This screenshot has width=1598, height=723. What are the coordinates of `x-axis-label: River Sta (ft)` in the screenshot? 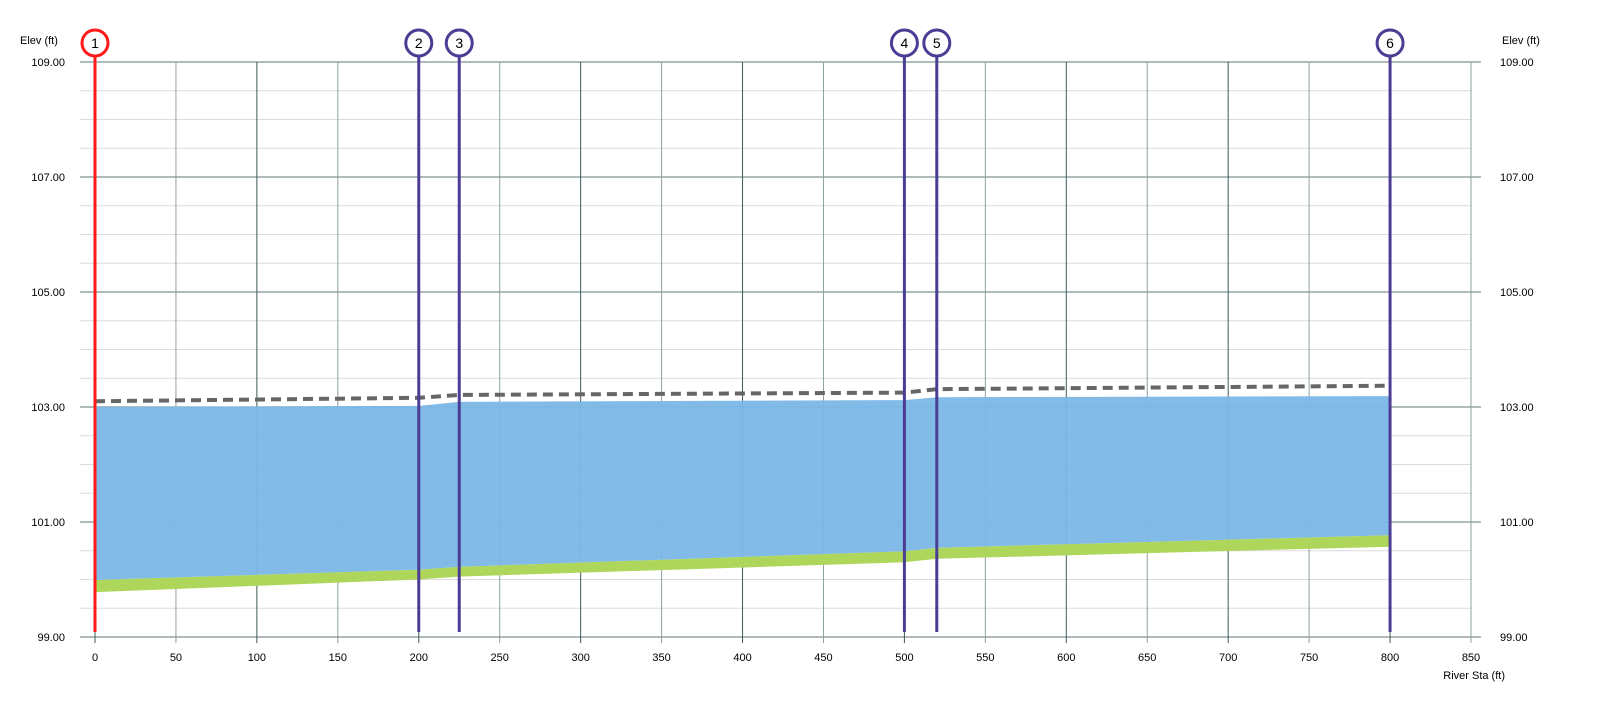 It's located at (1474, 676).